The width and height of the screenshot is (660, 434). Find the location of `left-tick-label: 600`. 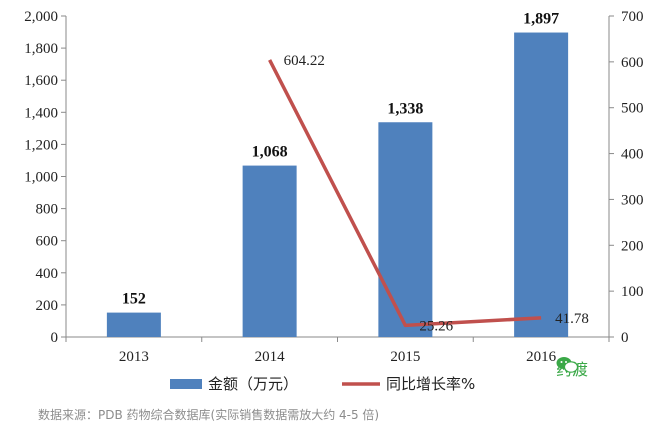

left-tick-label: 600 is located at coordinates (47, 242).